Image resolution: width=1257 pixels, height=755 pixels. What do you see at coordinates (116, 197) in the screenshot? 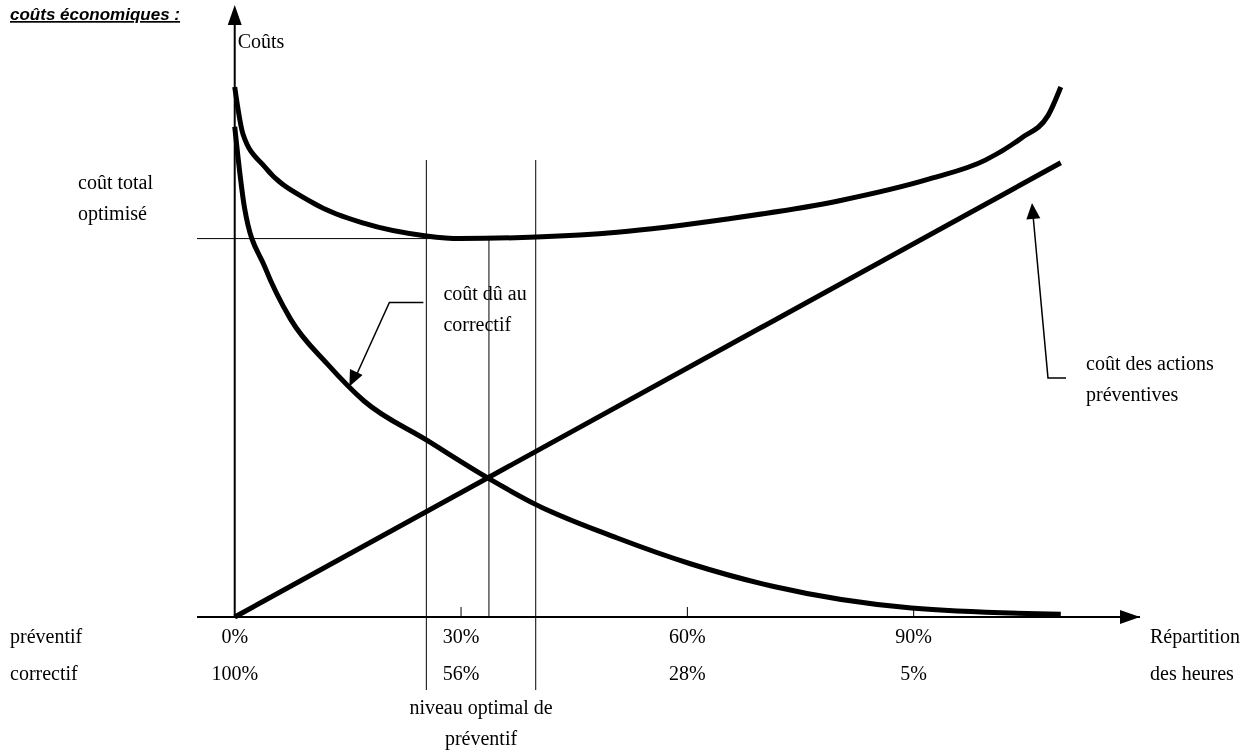
I see `ref-line-label: coût total optimisé` at bounding box center [116, 197].